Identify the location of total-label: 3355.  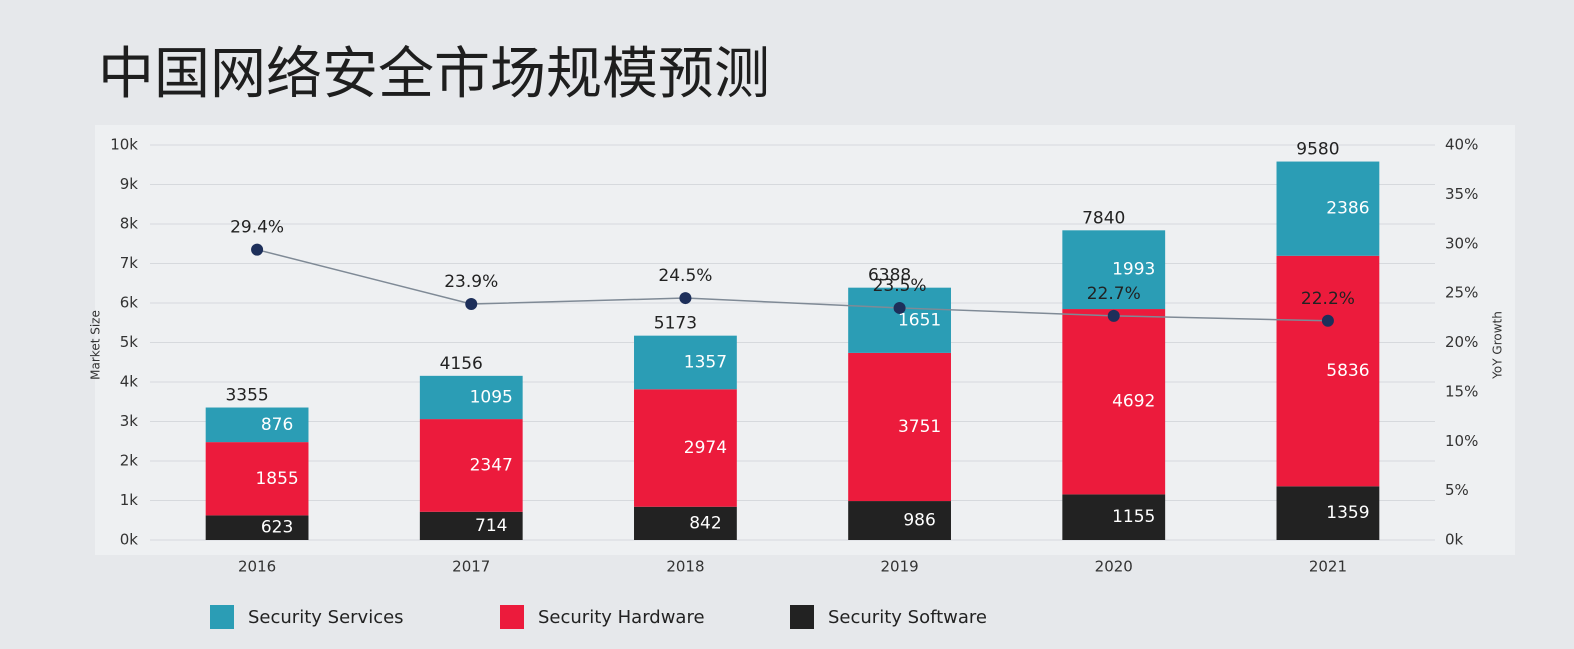
(246, 396).